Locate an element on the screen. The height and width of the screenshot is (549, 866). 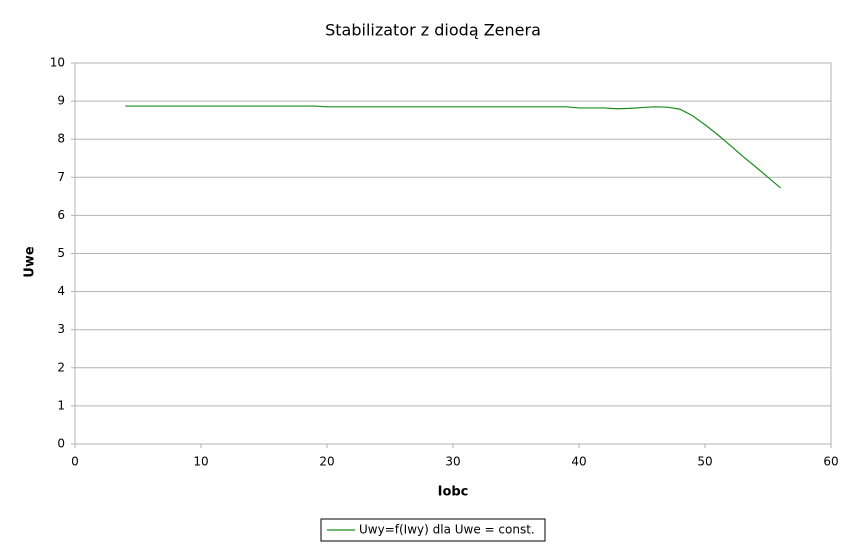
legend-box is located at coordinates (433, 530).